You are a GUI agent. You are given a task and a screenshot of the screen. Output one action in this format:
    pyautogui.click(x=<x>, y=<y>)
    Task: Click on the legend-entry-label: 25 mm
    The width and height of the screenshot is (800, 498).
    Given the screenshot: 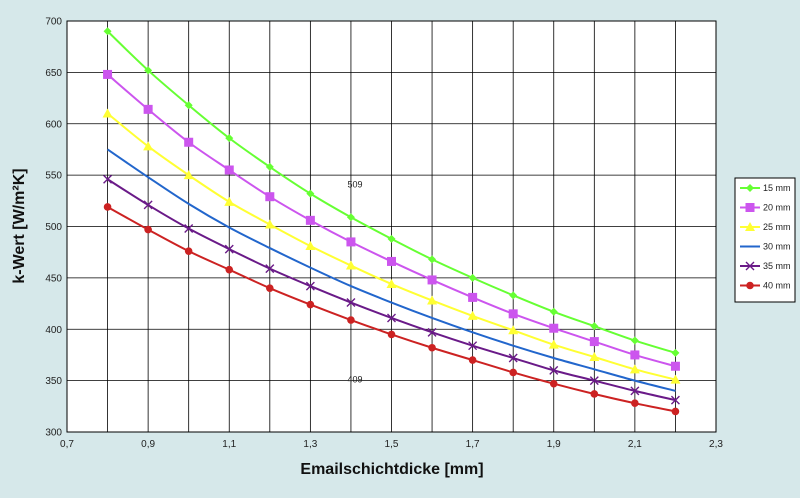 What is the action you would take?
    pyautogui.click(x=777, y=227)
    